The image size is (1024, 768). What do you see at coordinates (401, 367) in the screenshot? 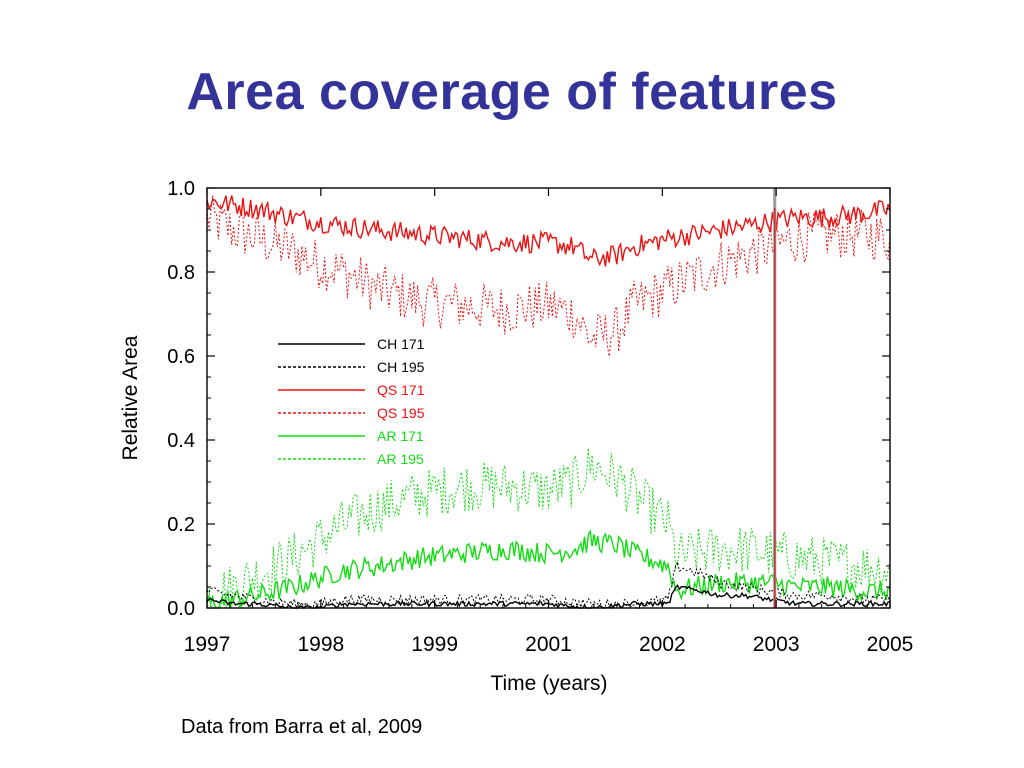
I see `legend-label: CH 195` at bounding box center [401, 367].